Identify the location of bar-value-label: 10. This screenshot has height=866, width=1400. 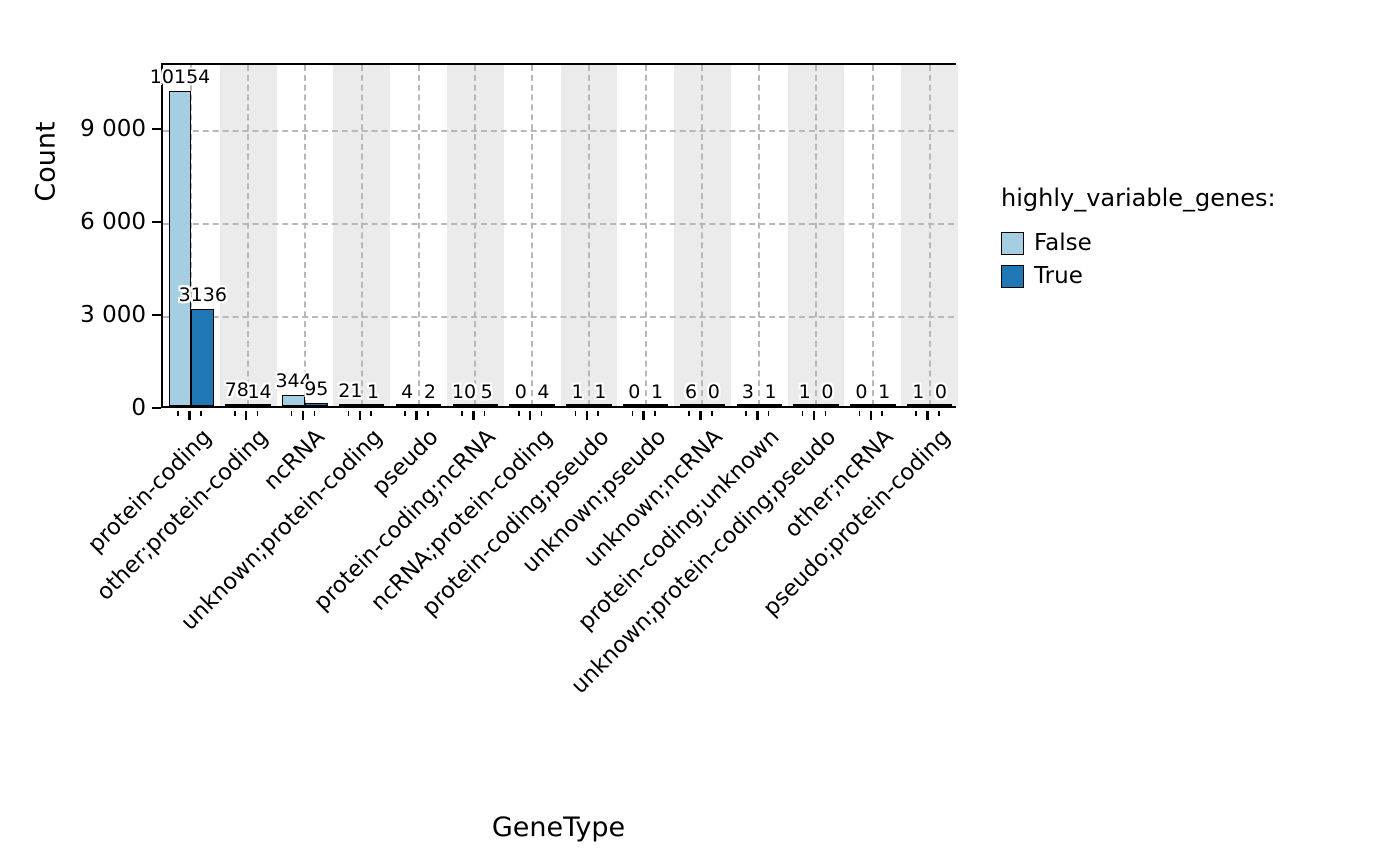
(464, 391).